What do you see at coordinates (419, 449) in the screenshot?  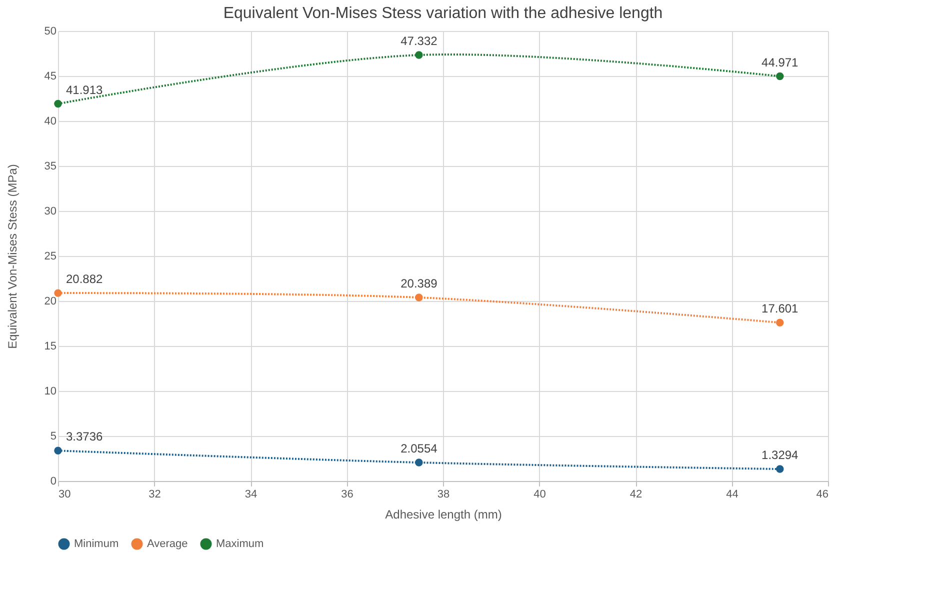 I see `data-label: 2.0554` at bounding box center [419, 449].